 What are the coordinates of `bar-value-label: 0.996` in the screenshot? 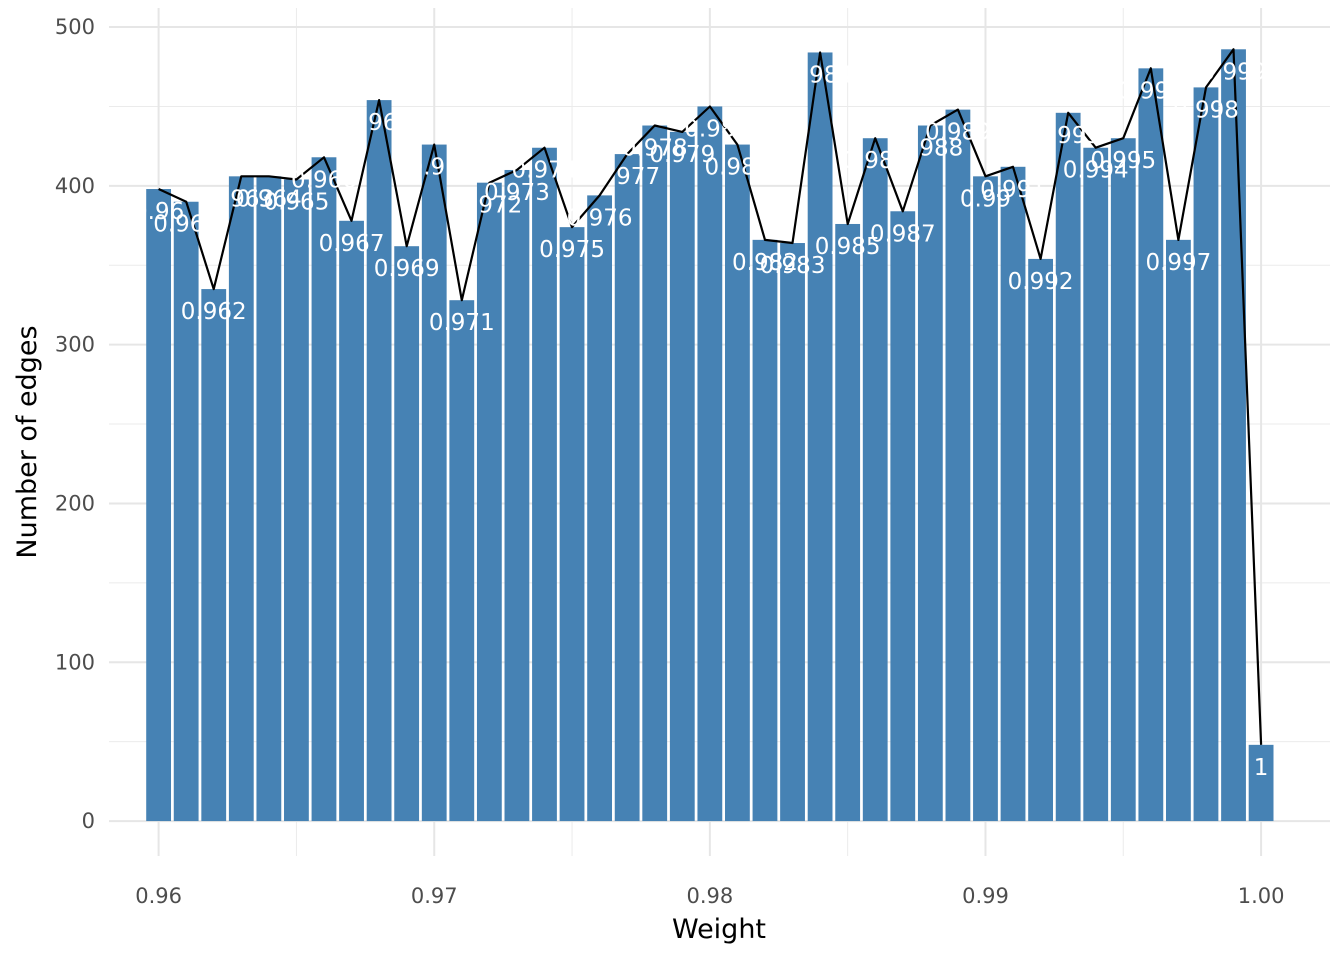 It's located at (1151, 91).